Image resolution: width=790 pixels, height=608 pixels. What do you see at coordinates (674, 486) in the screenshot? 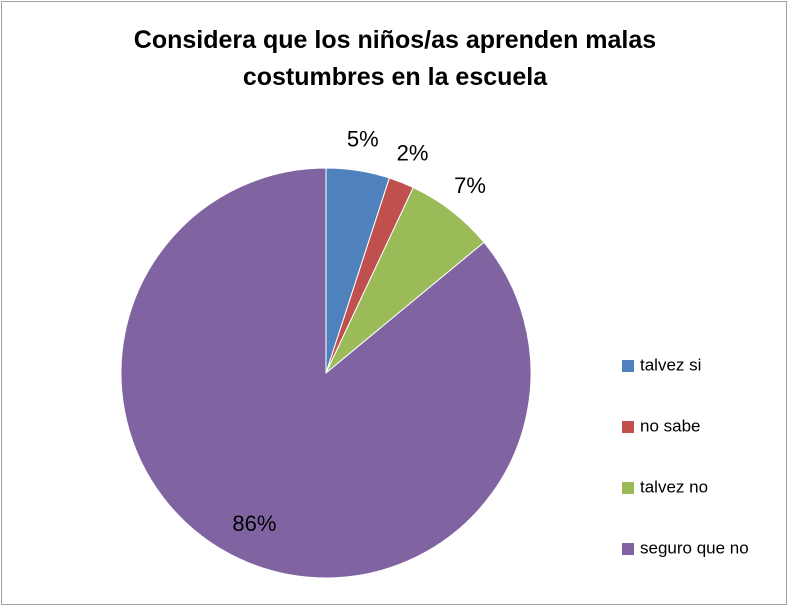
I see `legend-label: talvez no` at bounding box center [674, 486].